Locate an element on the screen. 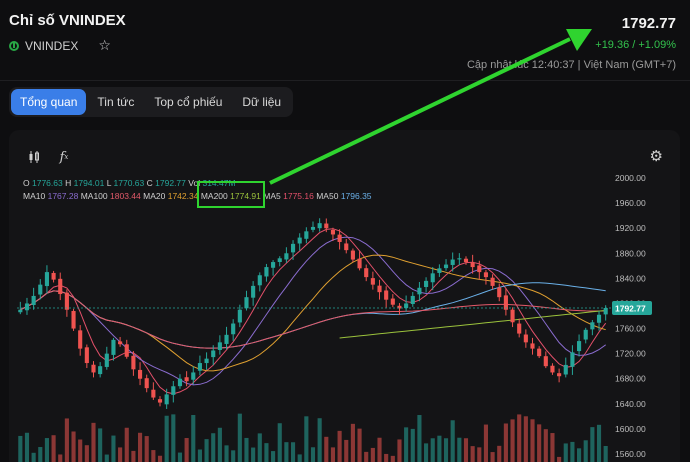  ma10-value: 1767.28 is located at coordinates (63, 196).